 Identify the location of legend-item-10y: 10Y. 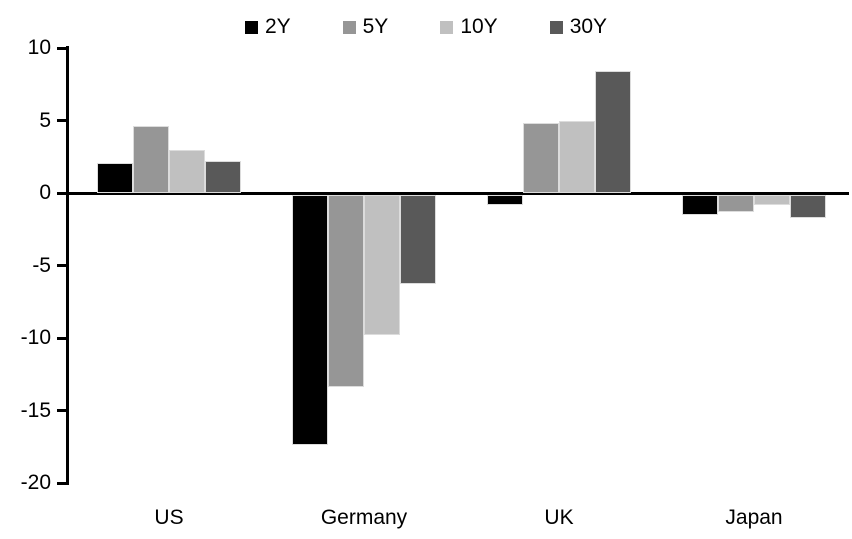
(469, 27).